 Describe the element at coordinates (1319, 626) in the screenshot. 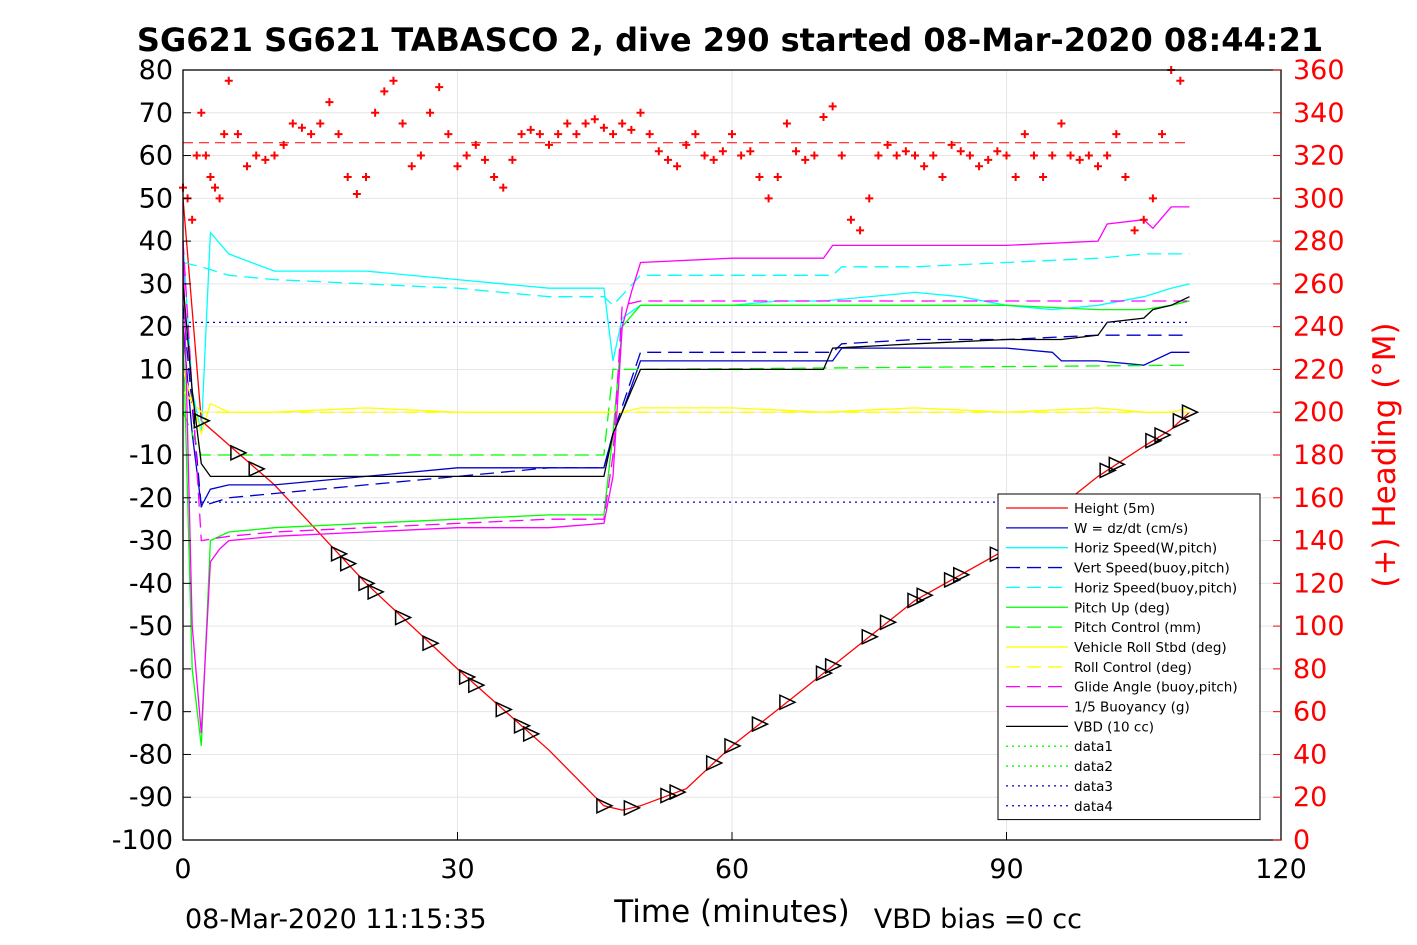

I see `right-y-tick-label: 100` at that location.